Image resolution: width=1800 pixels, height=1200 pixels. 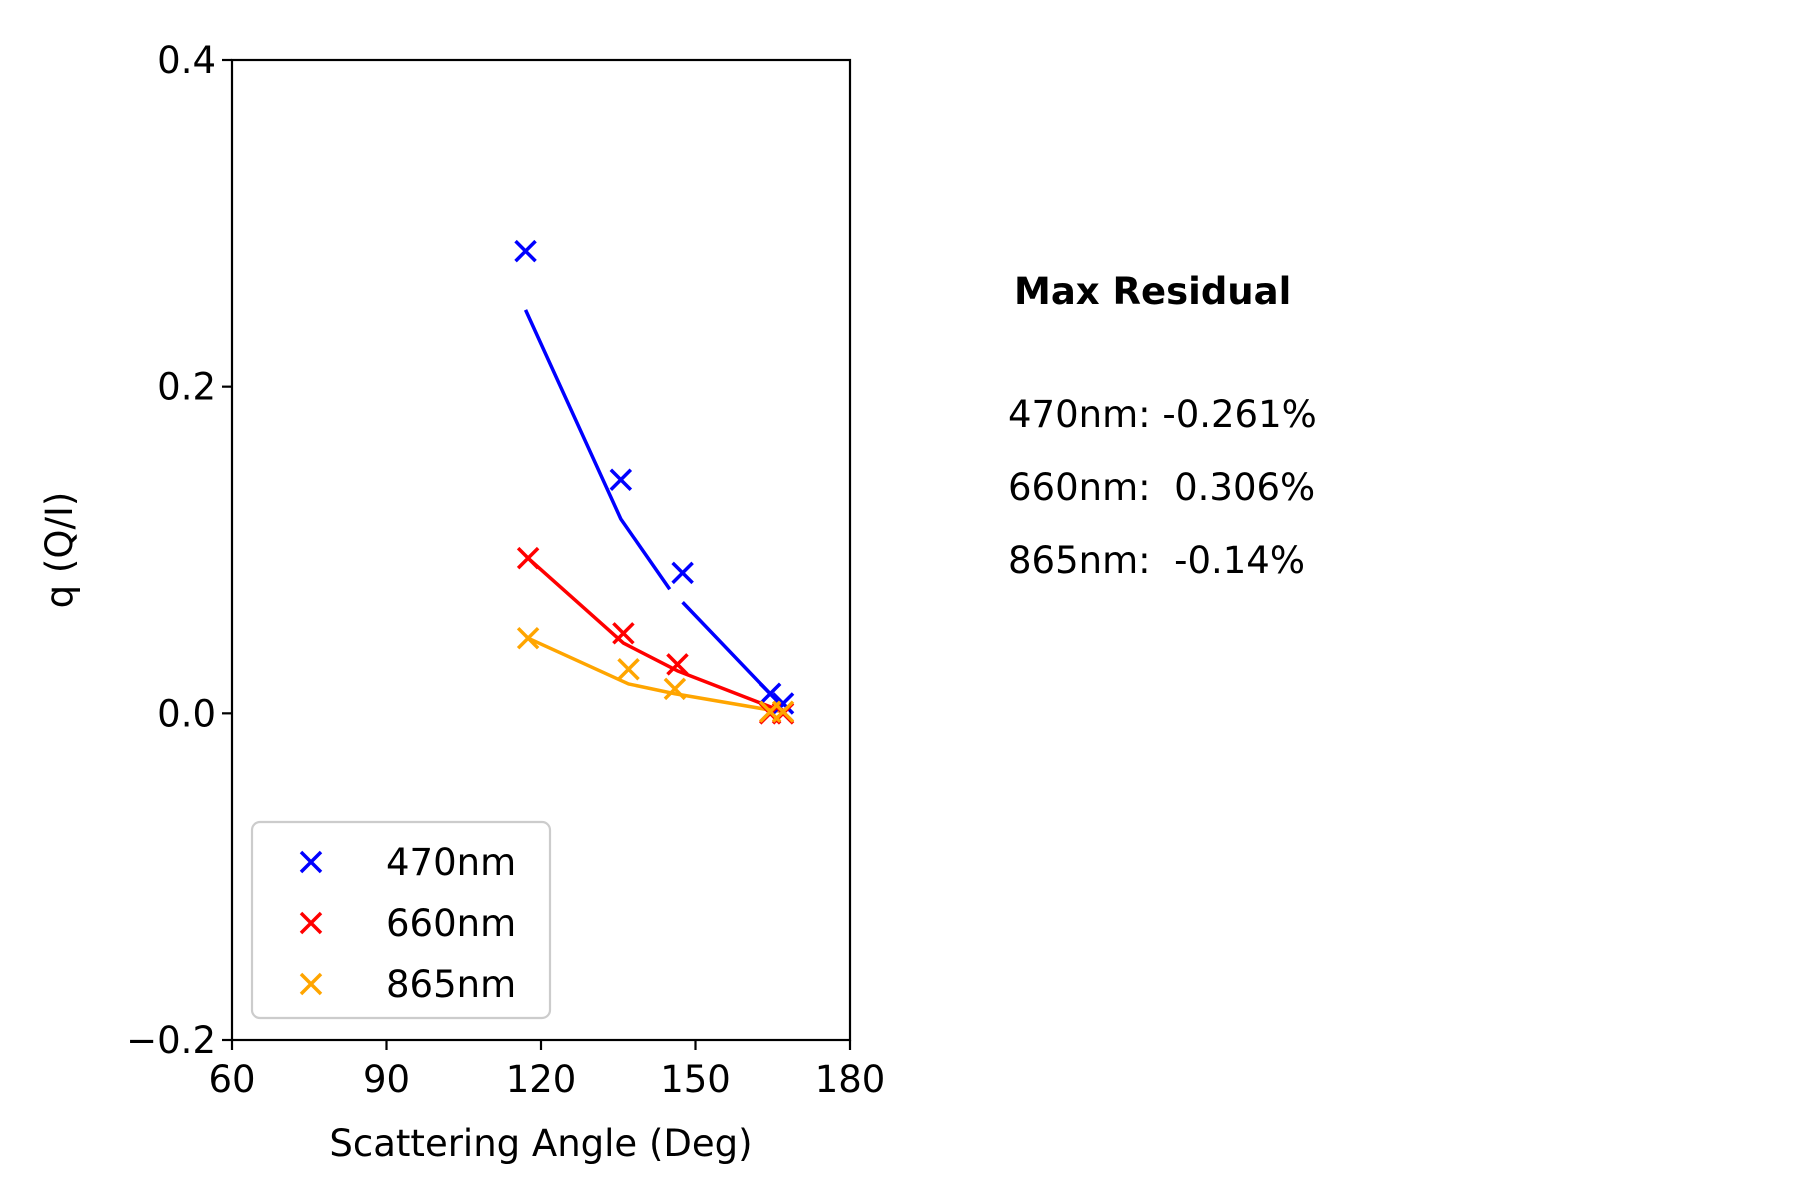 What do you see at coordinates (1162, 414) in the screenshot?
I see `residual-470nm: 470nm: -0.261%` at bounding box center [1162, 414].